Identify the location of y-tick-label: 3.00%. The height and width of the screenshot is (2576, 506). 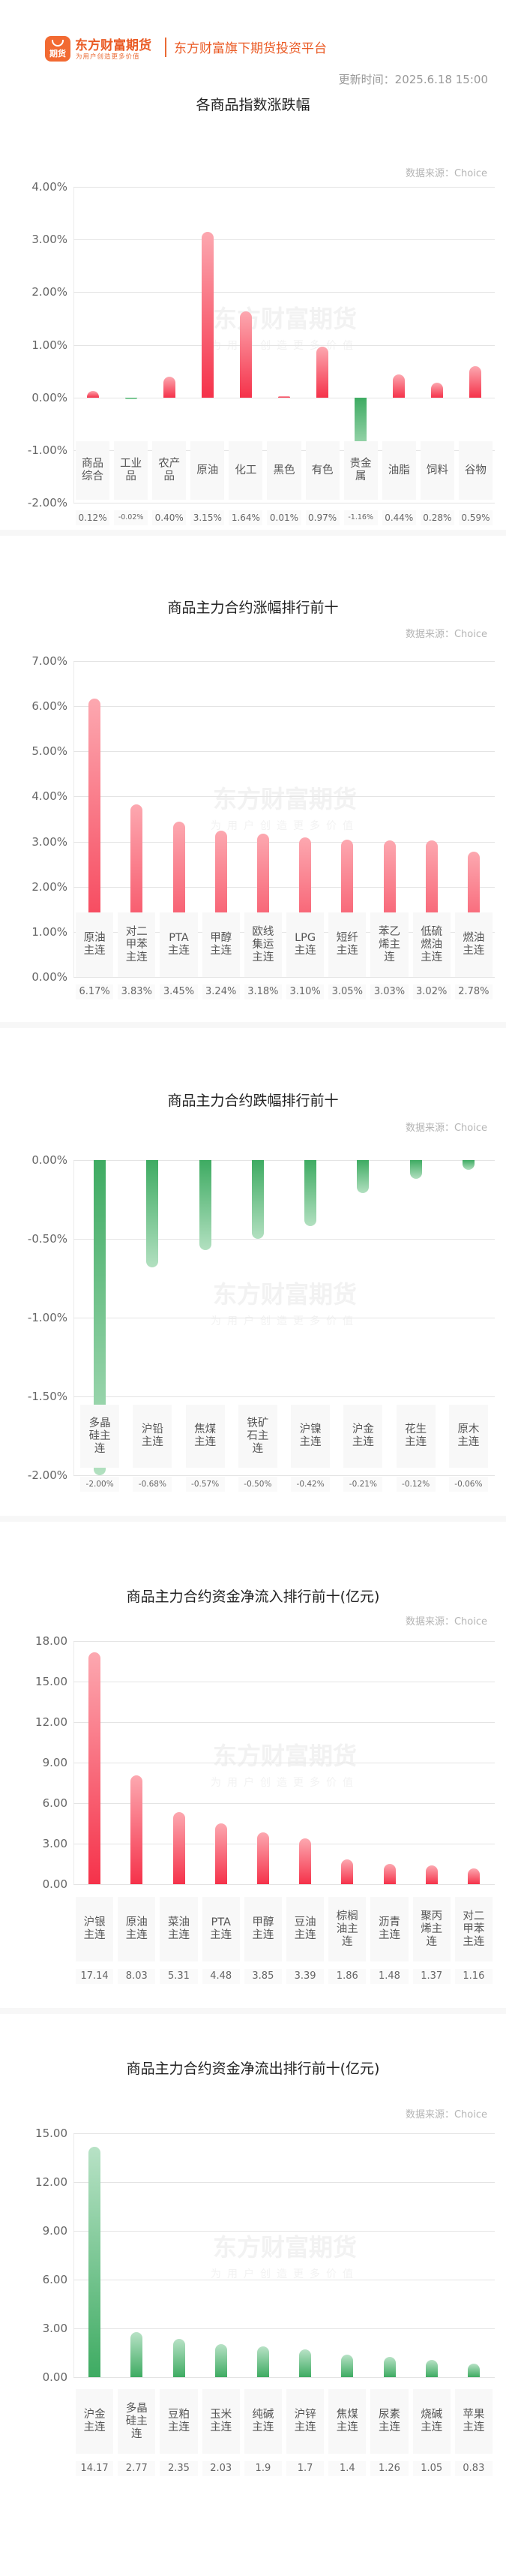
(49, 841).